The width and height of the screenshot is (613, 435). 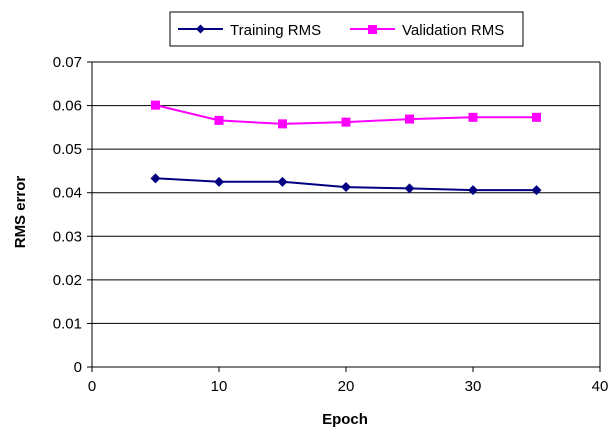 I want to click on legend-label-validation: Validation RMS, so click(x=453, y=30).